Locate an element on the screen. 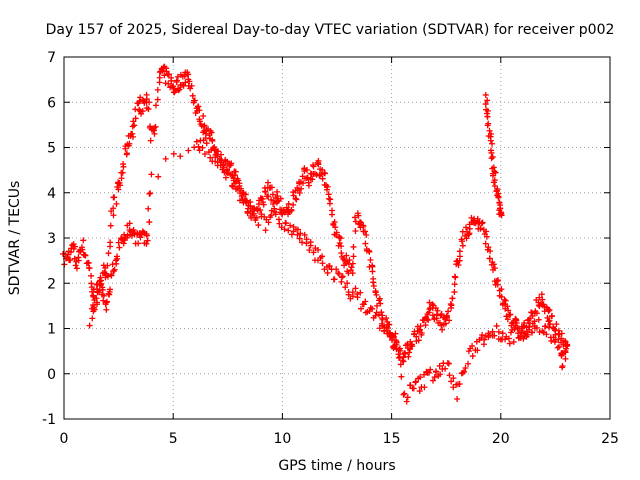 The image size is (640, 480). y-tick-label: 6 is located at coordinates (51, 103).